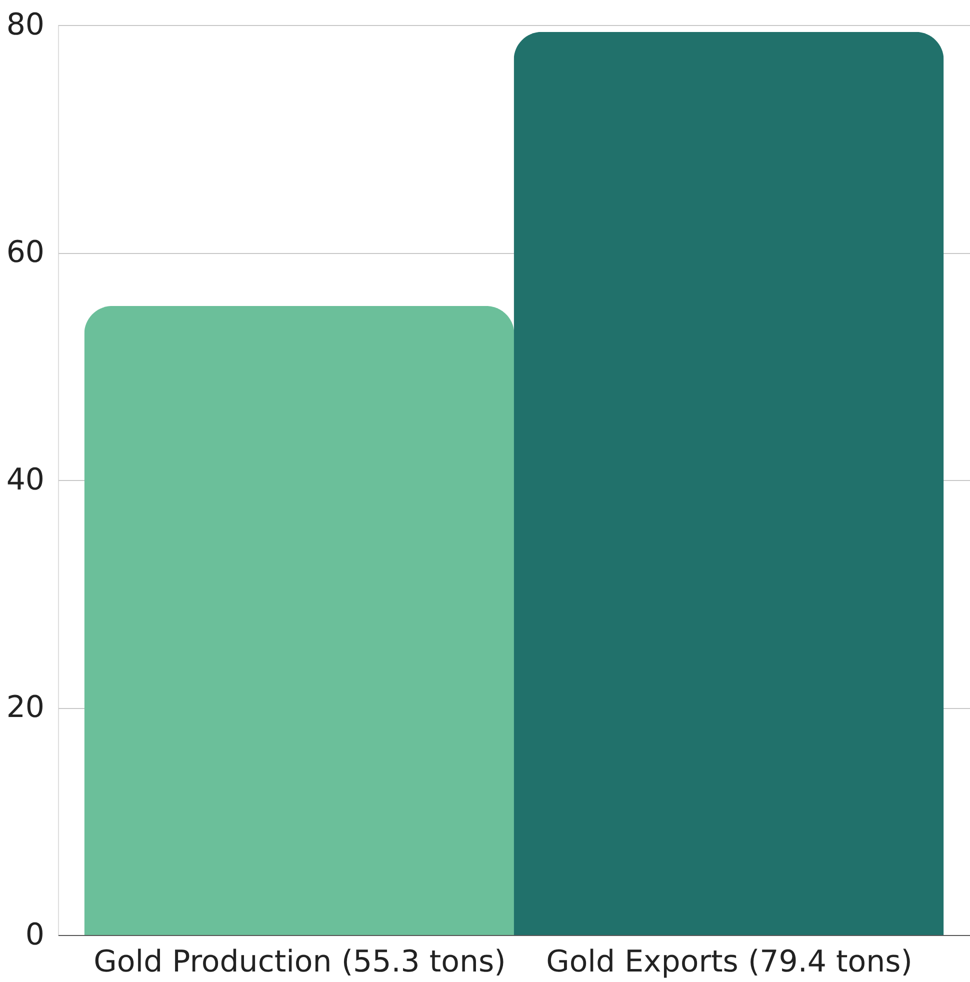 The image size is (970, 982). What do you see at coordinates (25, 480) in the screenshot?
I see `y-tick-label: 40` at bounding box center [25, 480].